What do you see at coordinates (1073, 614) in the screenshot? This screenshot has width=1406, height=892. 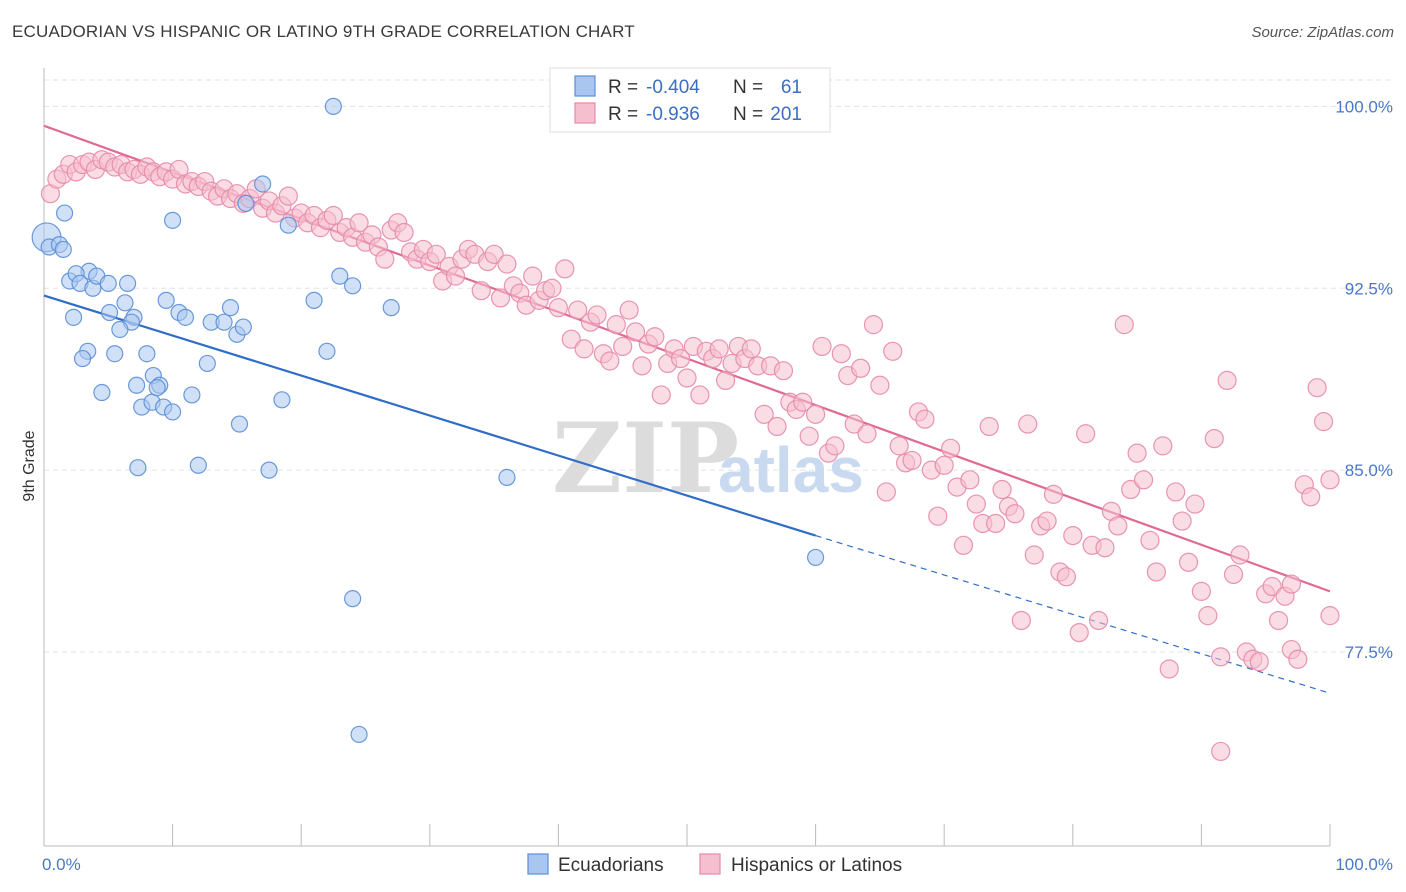 I see `ecuadorian-trend-extension` at bounding box center [1073, 614].